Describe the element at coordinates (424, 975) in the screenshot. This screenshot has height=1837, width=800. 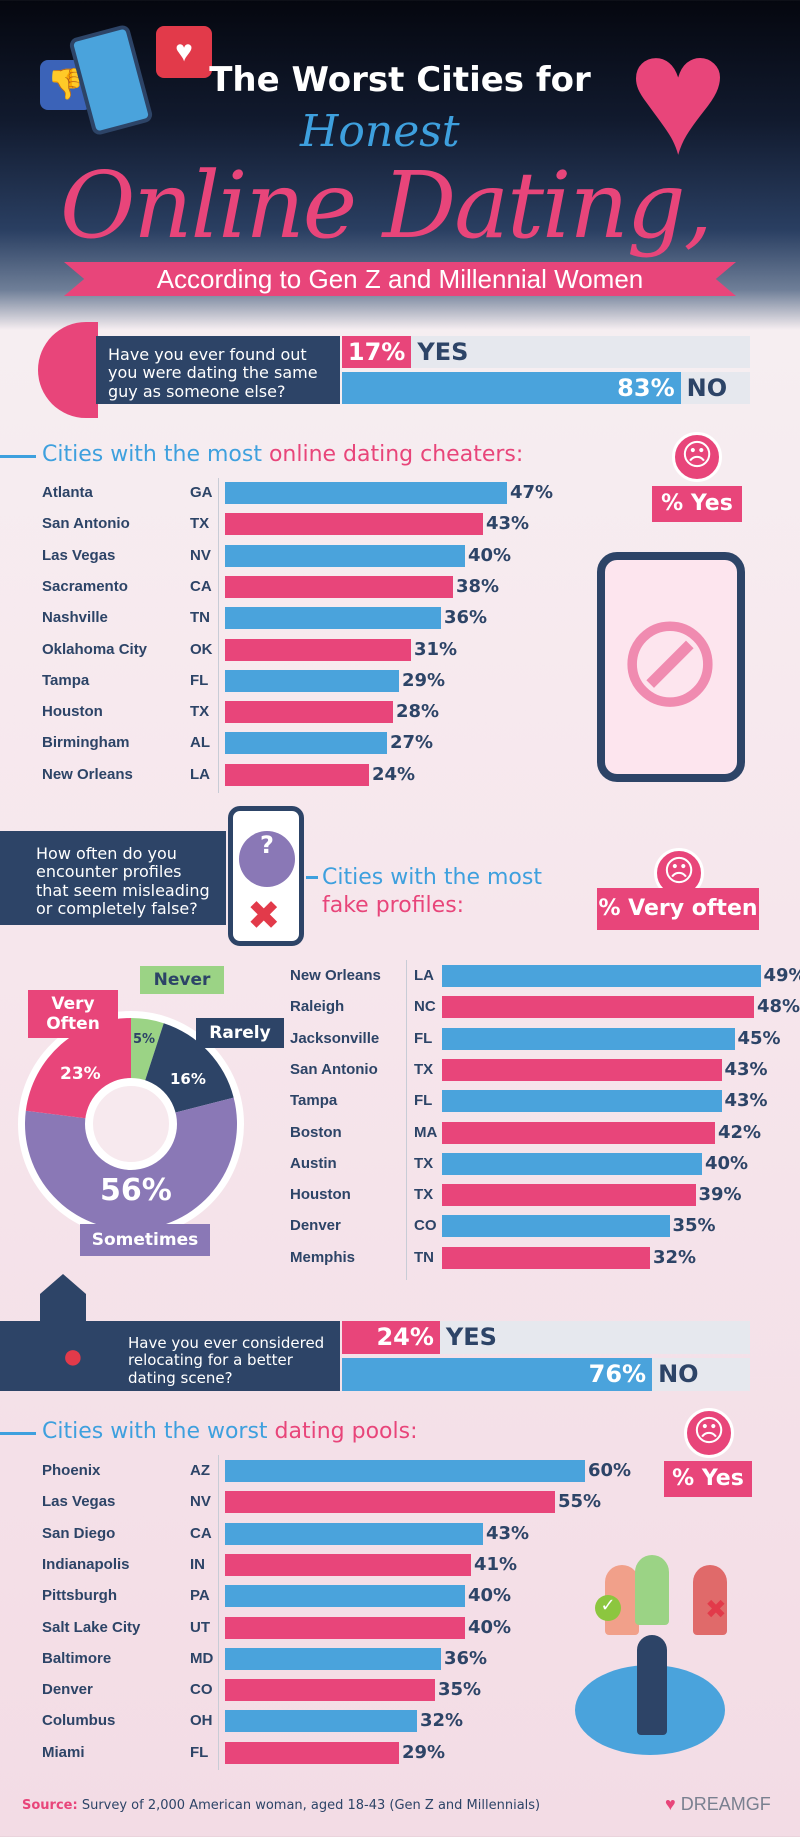
I see `state-label: LA` at that location.